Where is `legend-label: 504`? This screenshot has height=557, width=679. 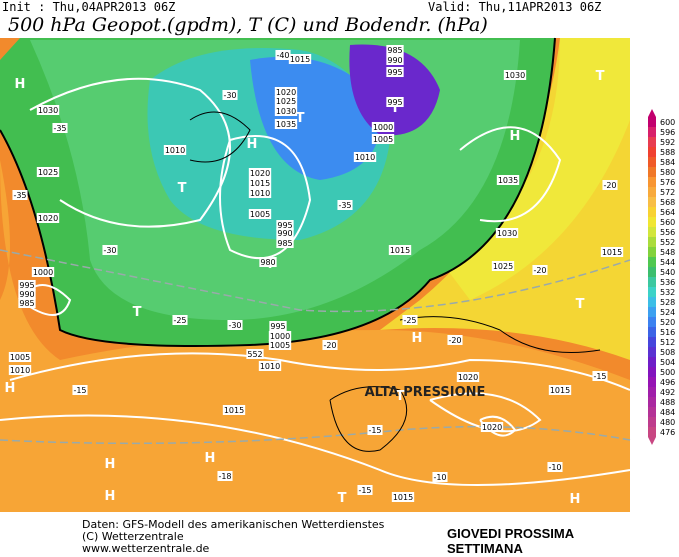 legend-label: 504 is located at coordinates (667, 362).